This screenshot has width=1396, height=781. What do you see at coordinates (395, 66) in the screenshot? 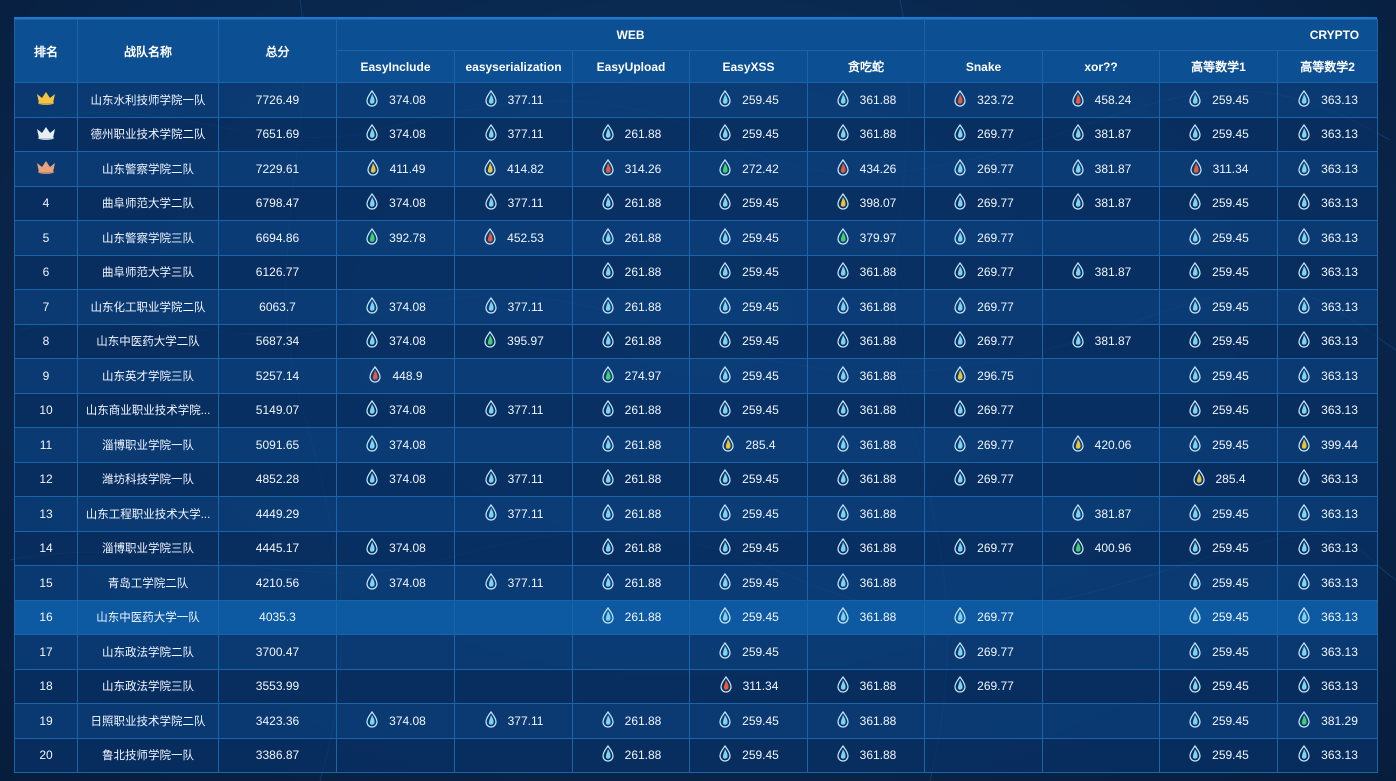
I see `challenge-header-easyinclude: EasyInclude` at bounding box center [395, 66].